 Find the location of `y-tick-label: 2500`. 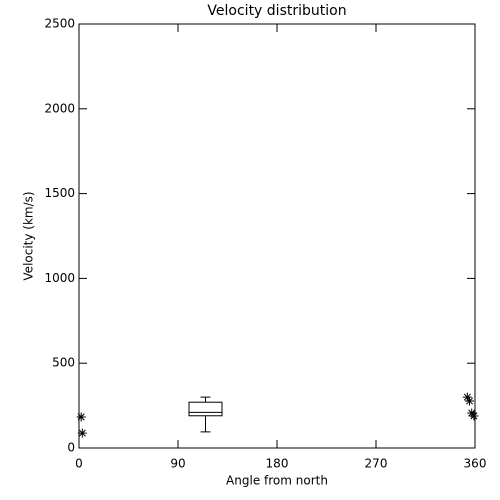

y-tick-label: 2500 is located at coordinates (59, 24).